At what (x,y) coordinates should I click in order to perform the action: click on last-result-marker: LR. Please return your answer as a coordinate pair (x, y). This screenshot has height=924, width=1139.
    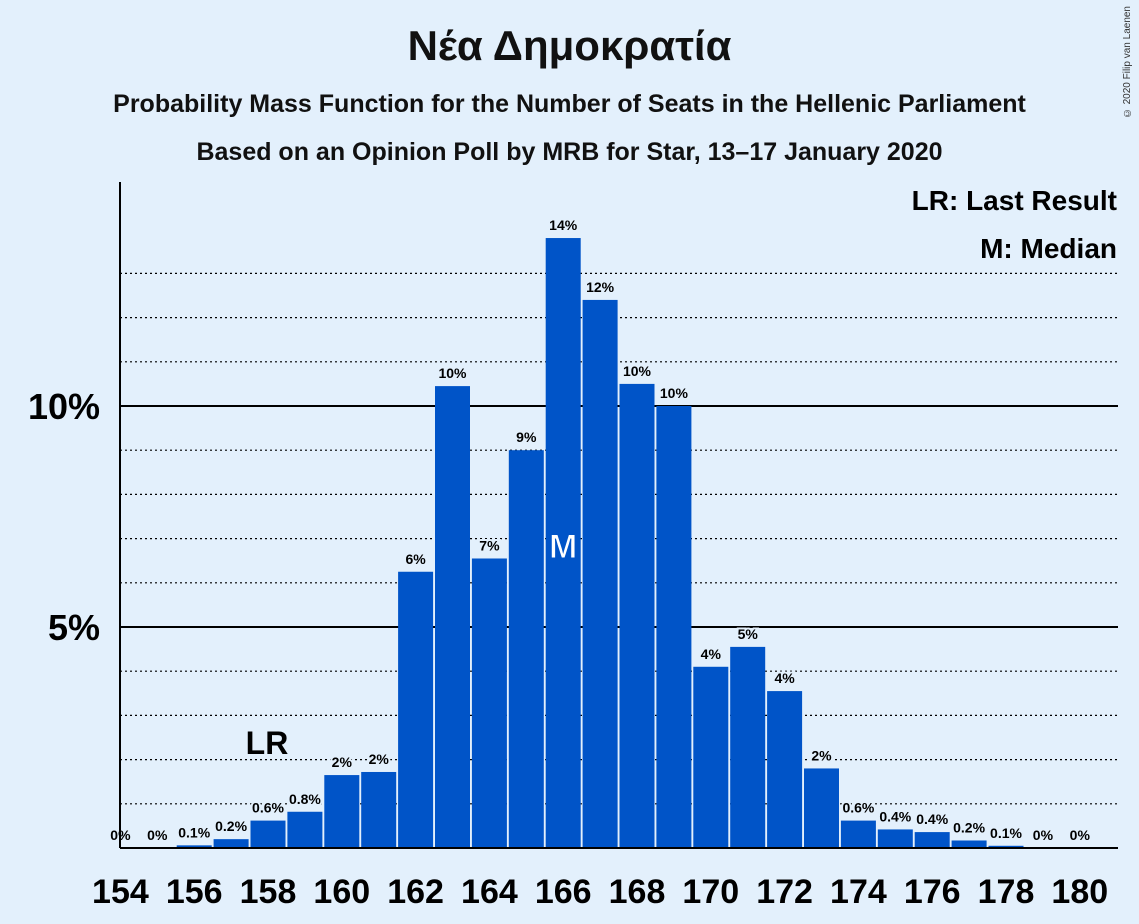
    Looking at the image, I should click on (267, 743).